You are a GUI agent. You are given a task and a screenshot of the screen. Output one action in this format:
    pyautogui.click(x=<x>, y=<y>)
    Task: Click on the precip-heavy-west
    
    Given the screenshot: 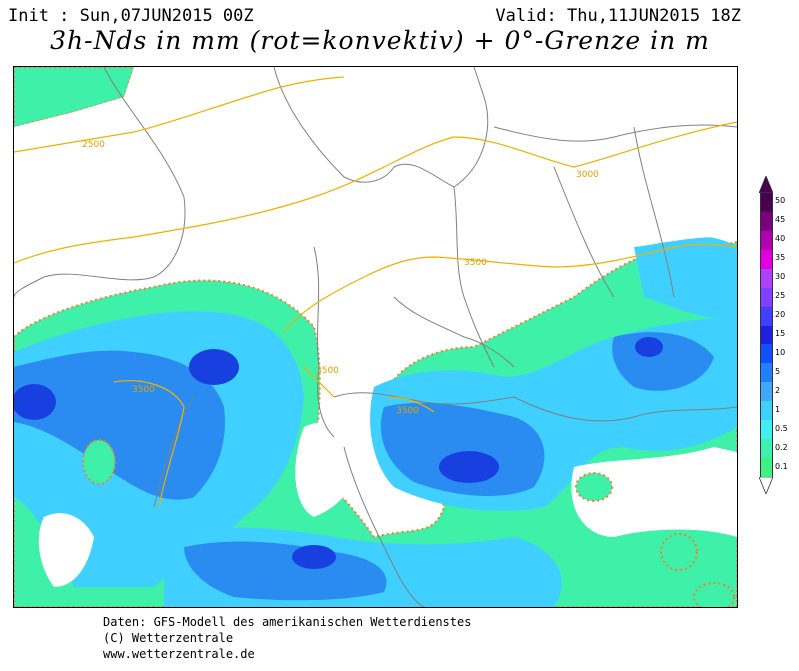 What is the action you would take?
    pyautogui.click(x=119, y=425)
    